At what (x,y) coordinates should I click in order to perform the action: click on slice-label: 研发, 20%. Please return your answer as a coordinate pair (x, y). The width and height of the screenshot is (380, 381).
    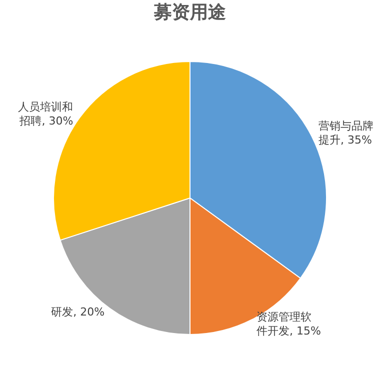
    Looking at the image, I should click on (78, 312).